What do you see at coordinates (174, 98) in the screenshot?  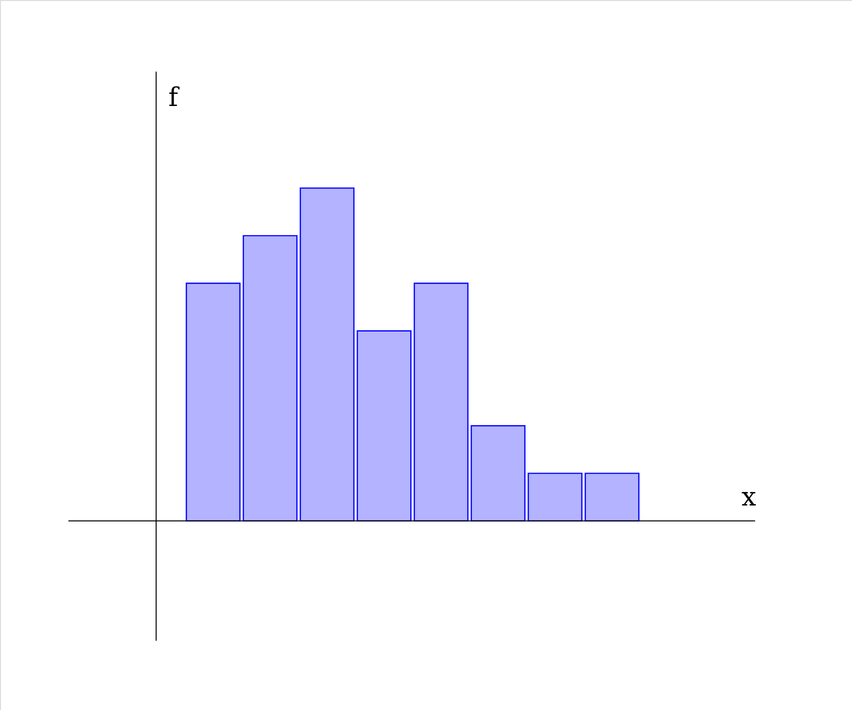 I see `y-axis-title: f` at bounding box center [174, 98].